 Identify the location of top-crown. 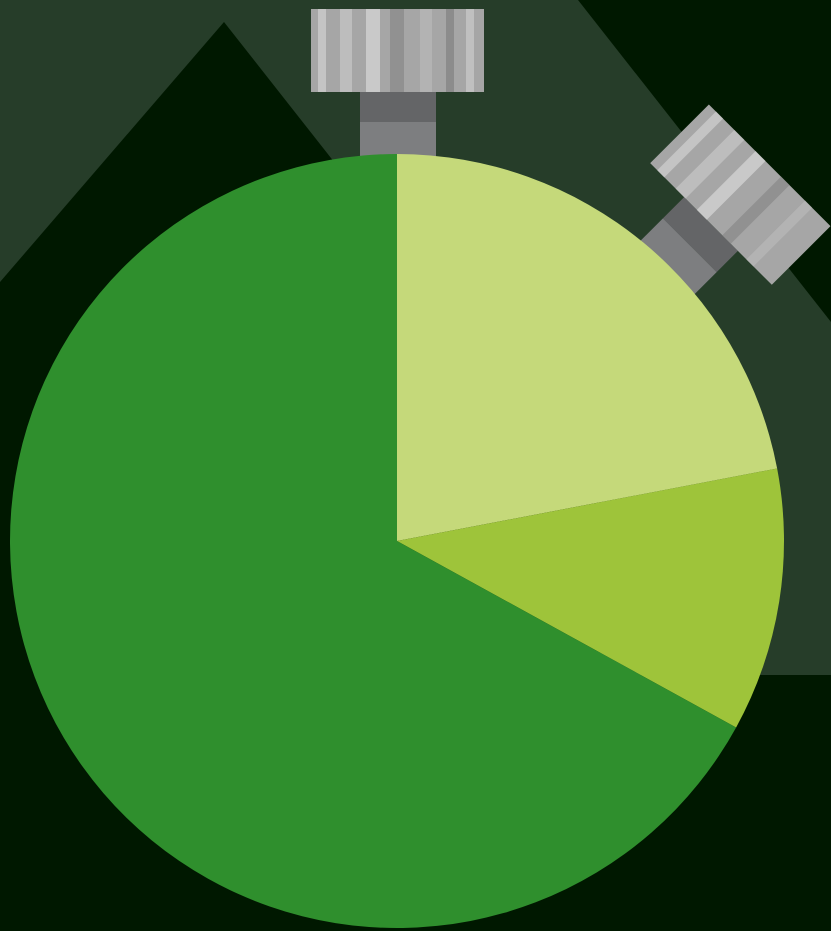
(397, 85).